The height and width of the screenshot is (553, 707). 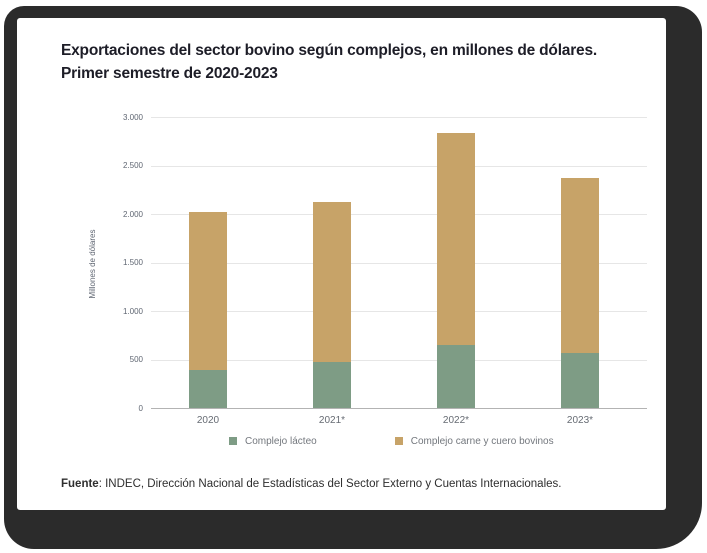 I want to click on x-tick-label-2020: 2020, so click(x=208, y=420).